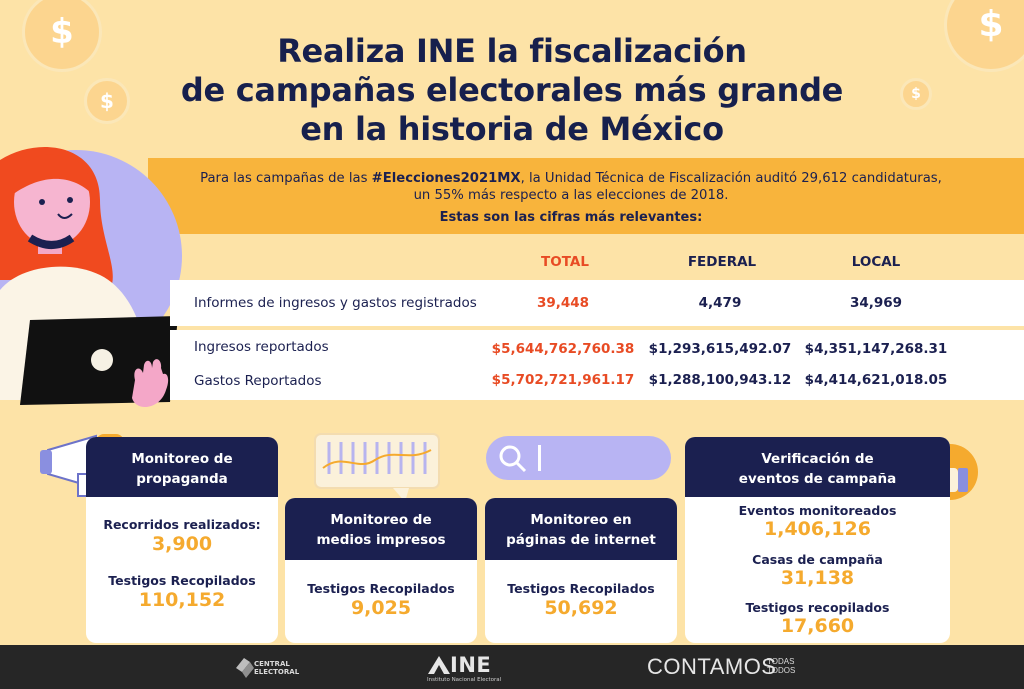 Image resolution: width=1024 pixels, height=689 pixels. What do you see at coordinates (89, 277) in the screenshot?
I see `woman-with-laptop-icon` at bounding box center [89, 277].